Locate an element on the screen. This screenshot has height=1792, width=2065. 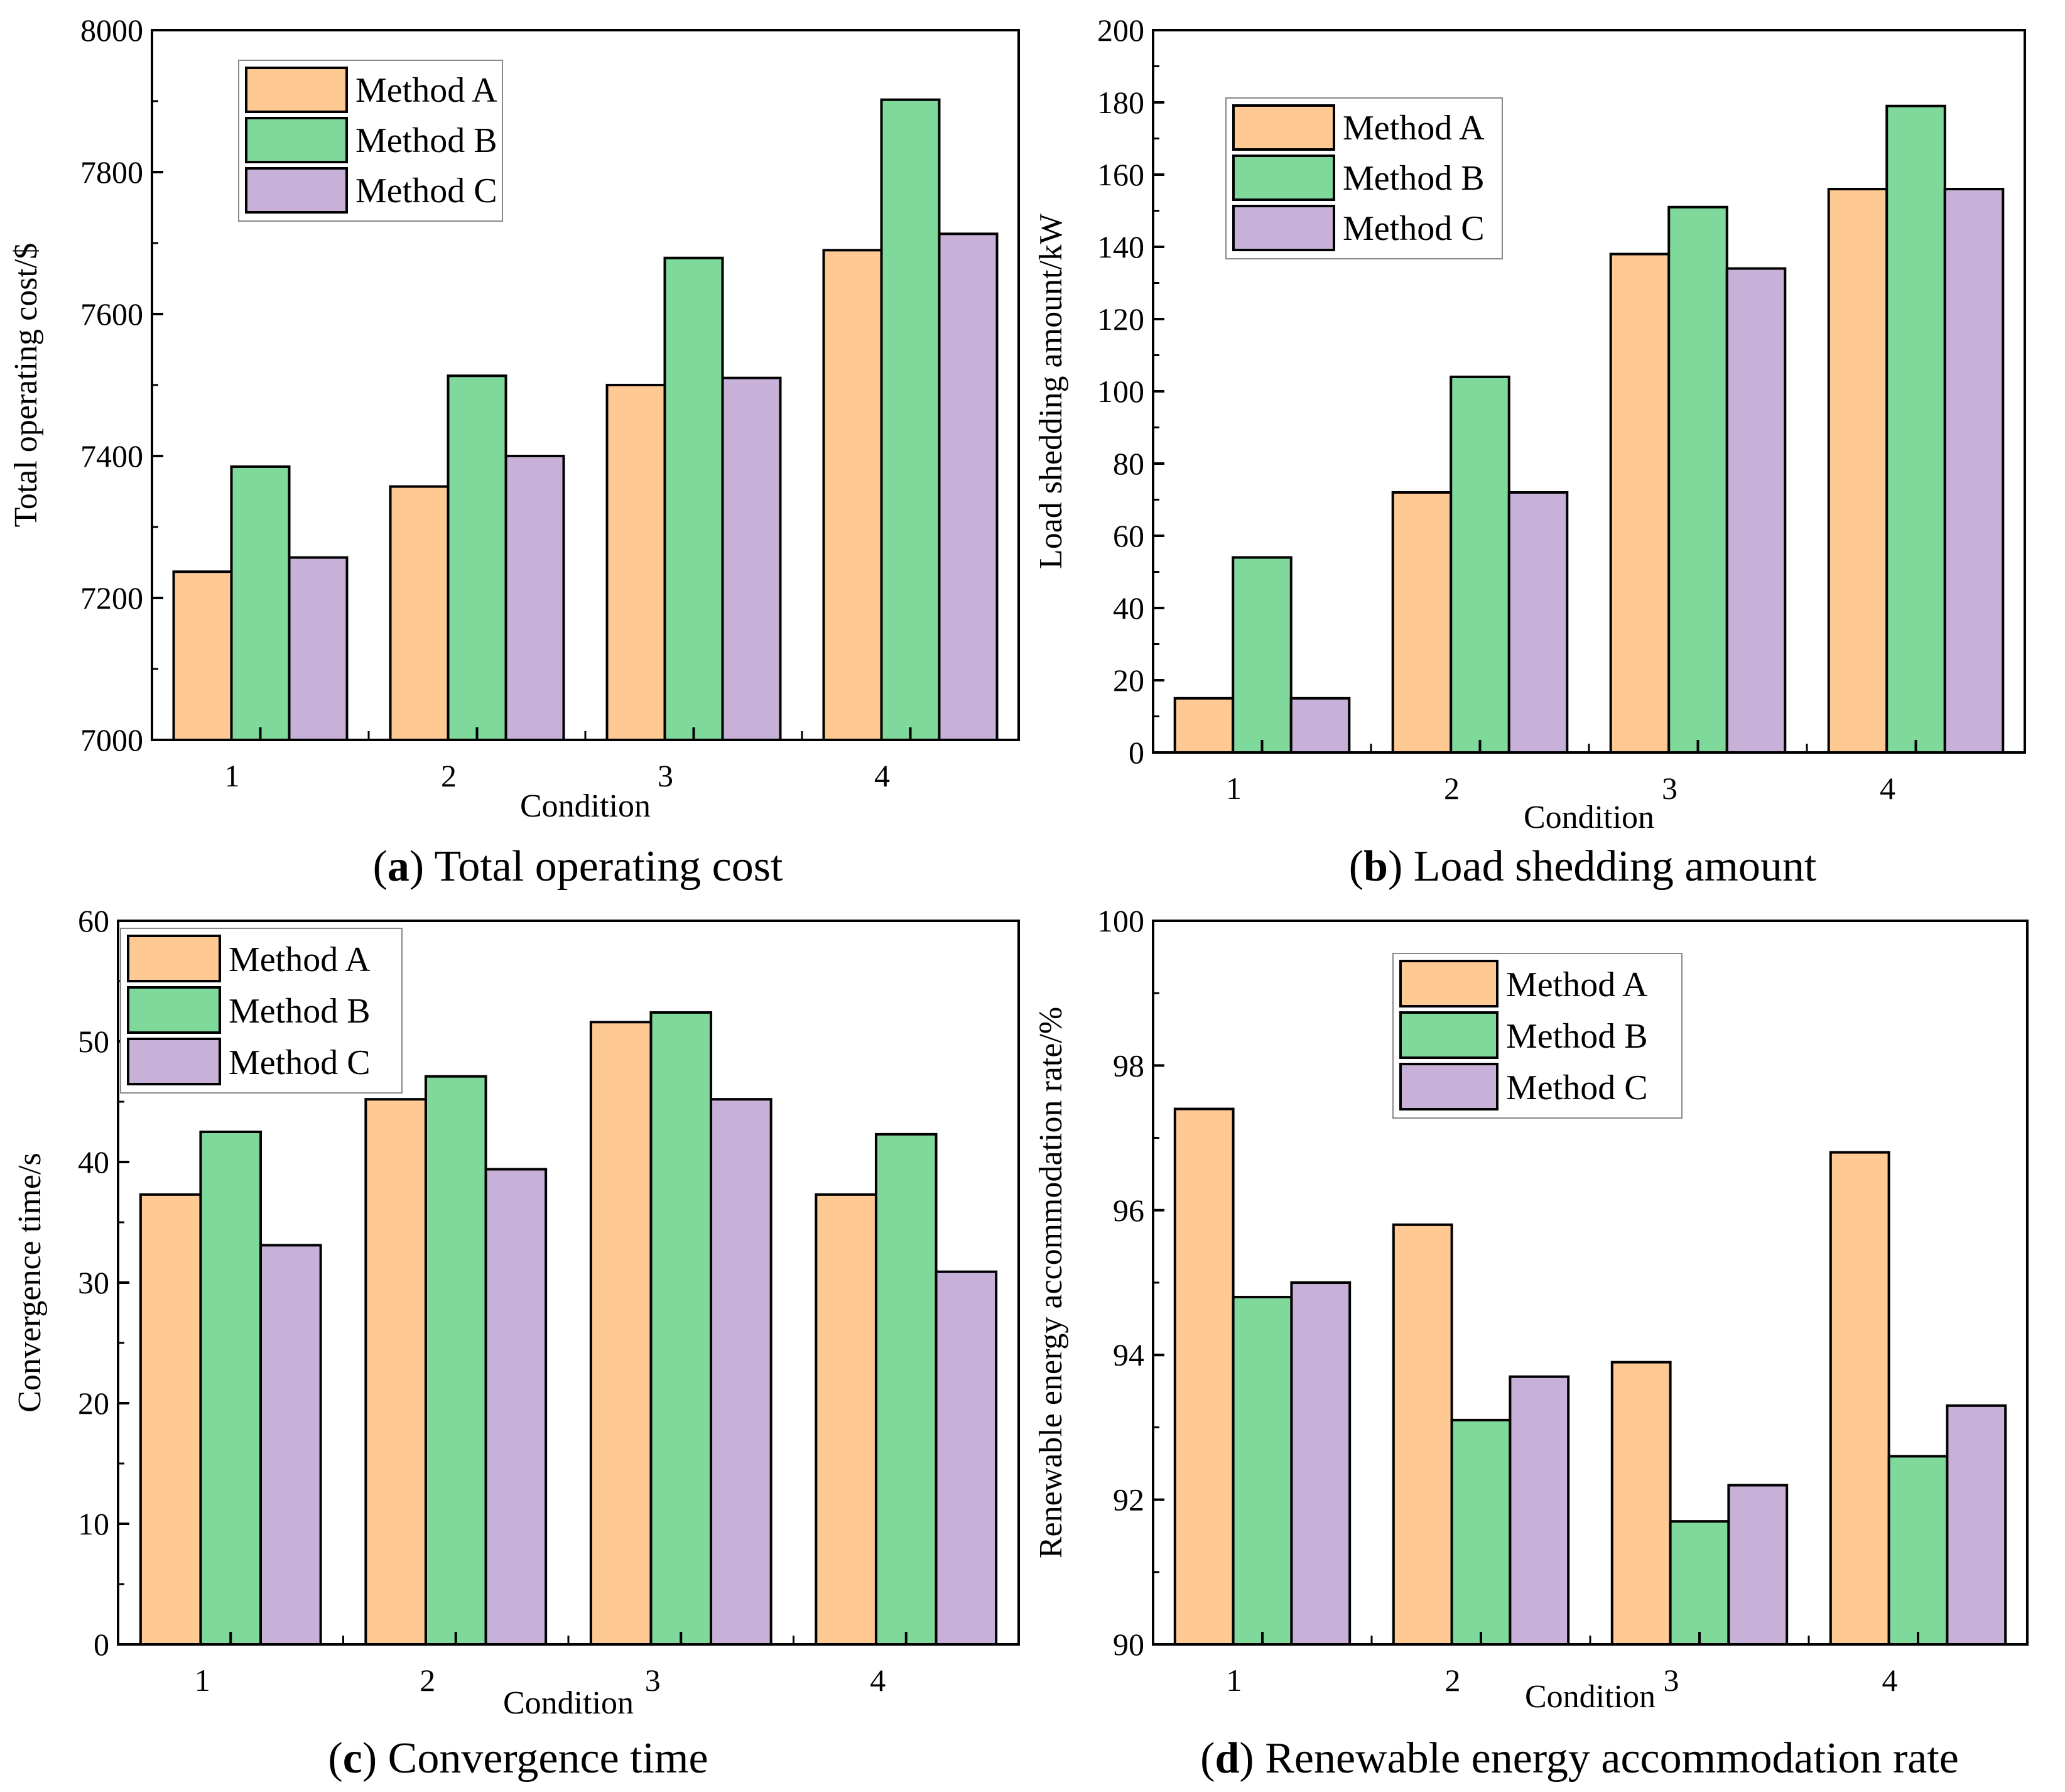
y-tick-label-b: 140 is located at coordinates (1120, 246).